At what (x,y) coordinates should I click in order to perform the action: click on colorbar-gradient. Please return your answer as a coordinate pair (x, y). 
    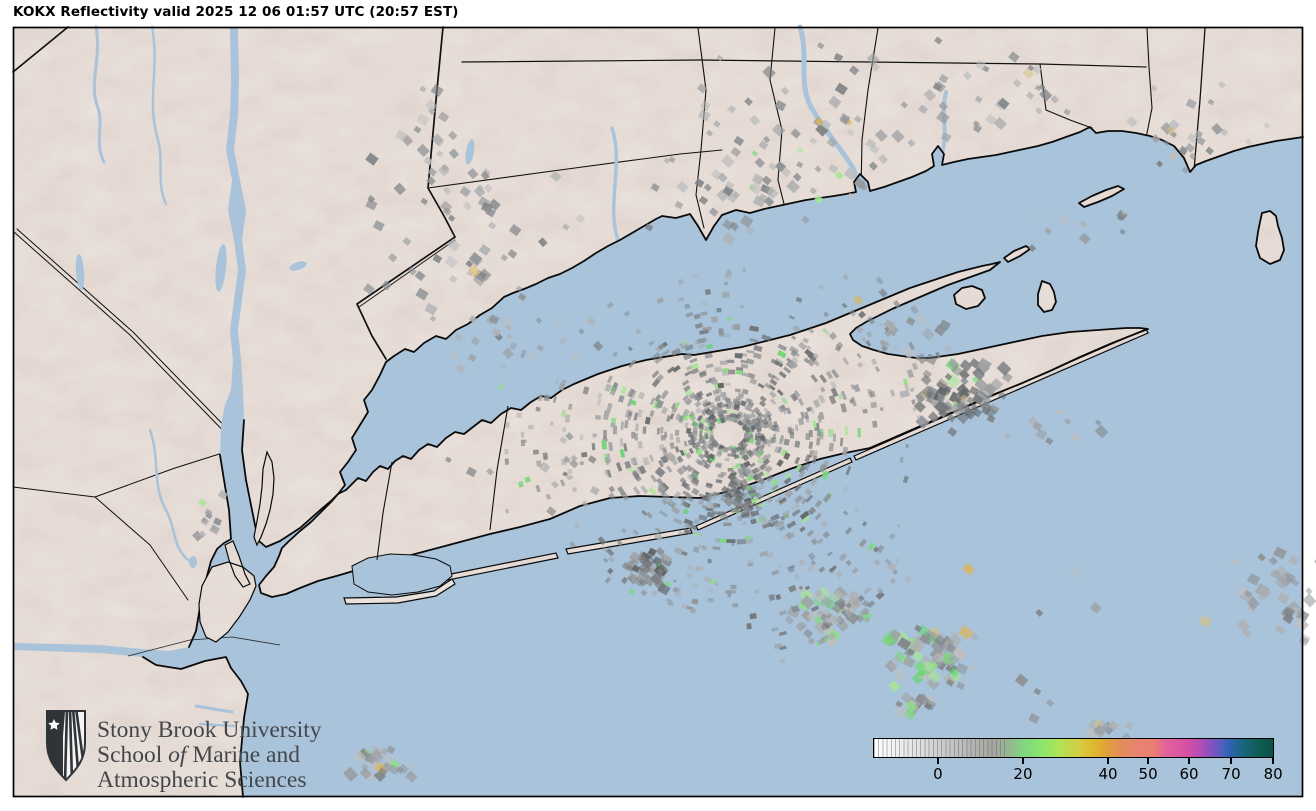
    Looking at the image, I should click on (1073, 748).